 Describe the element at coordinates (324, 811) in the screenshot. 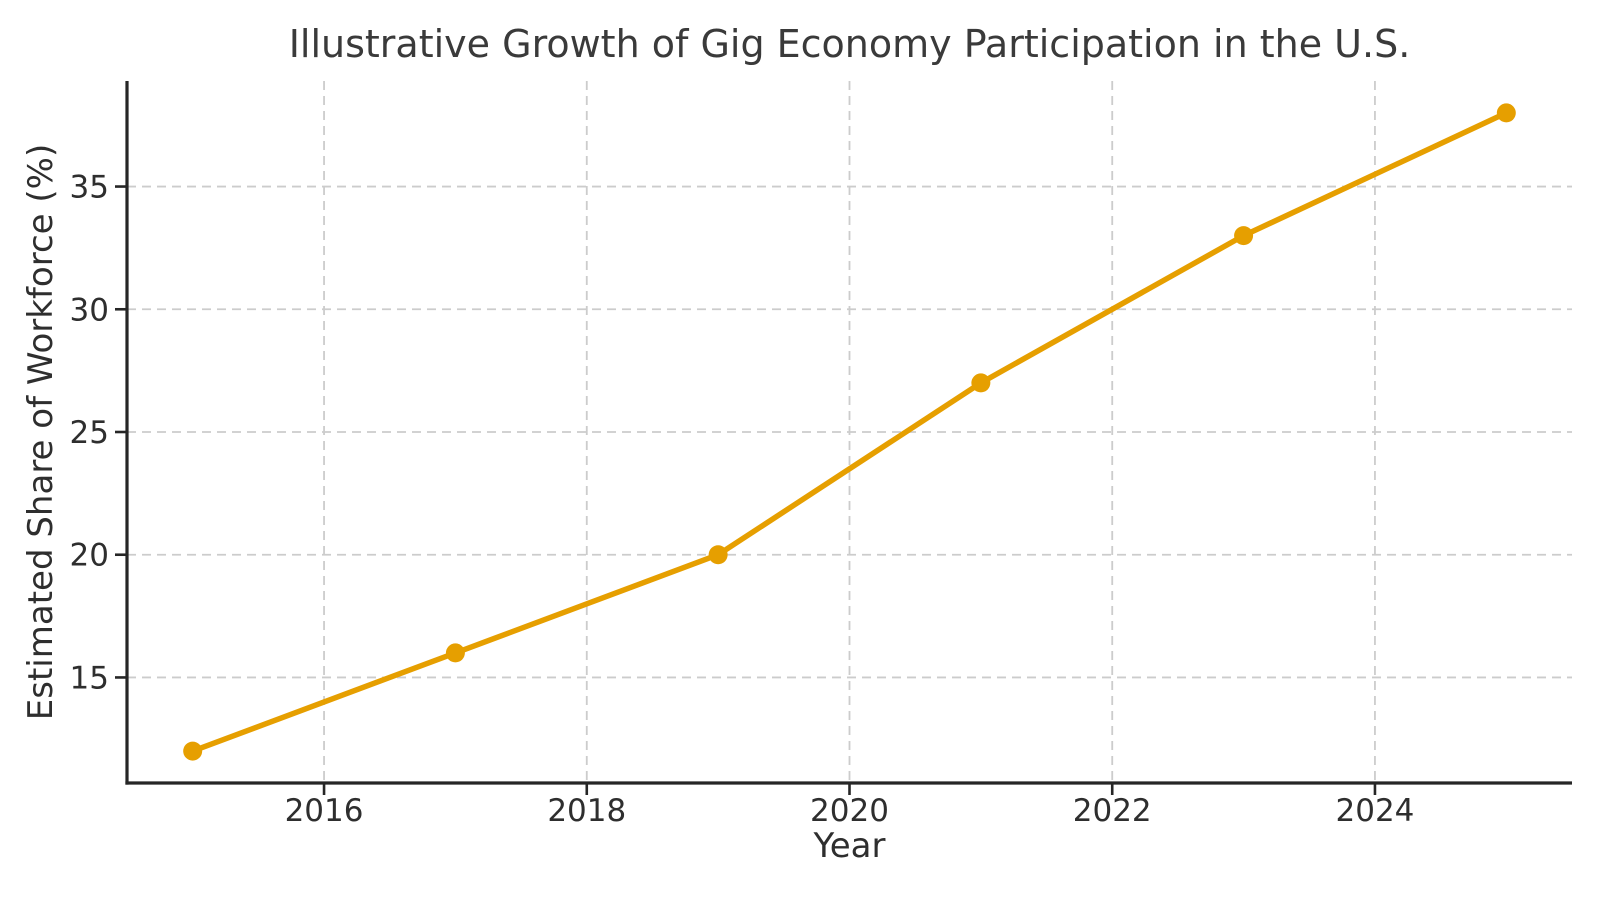

I see `x-tick-label: 2016` at that location.